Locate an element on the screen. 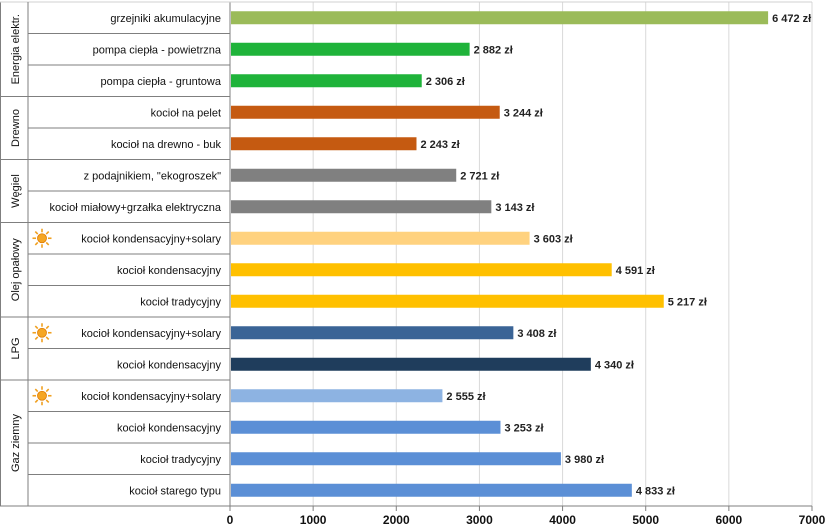  category-label: kocioł na pelet is located at coordinates (186, 113).